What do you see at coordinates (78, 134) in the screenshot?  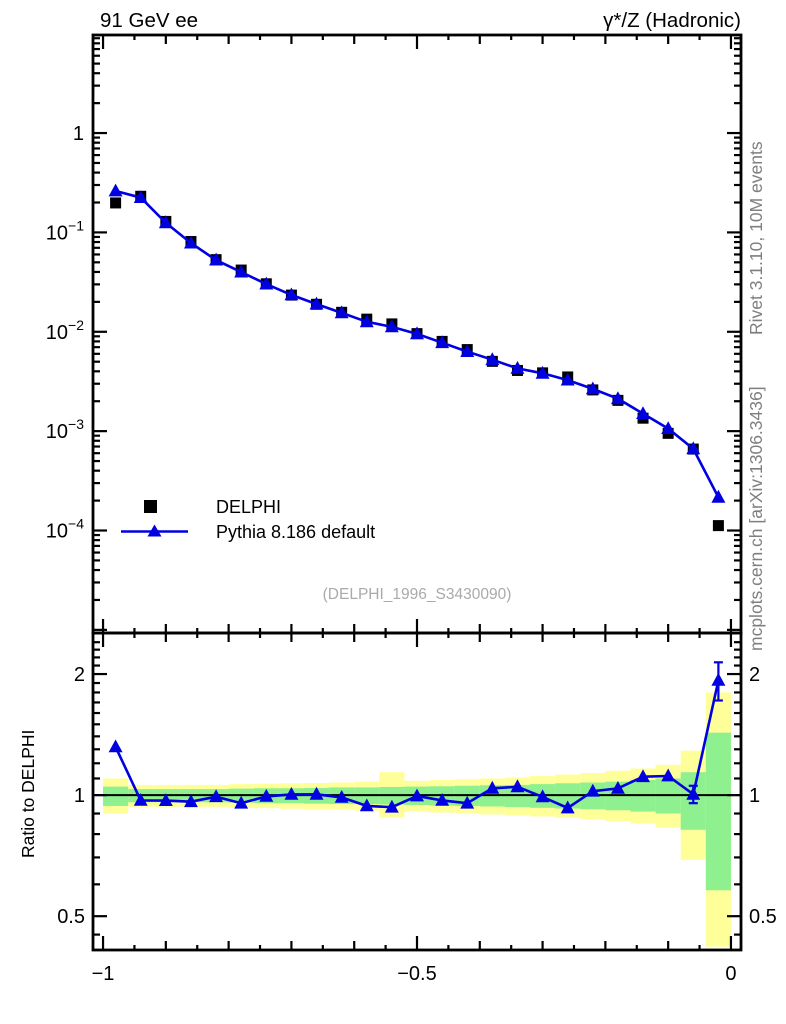 I see `y-main-tick-label: 1` at bounding box center [78, 134].